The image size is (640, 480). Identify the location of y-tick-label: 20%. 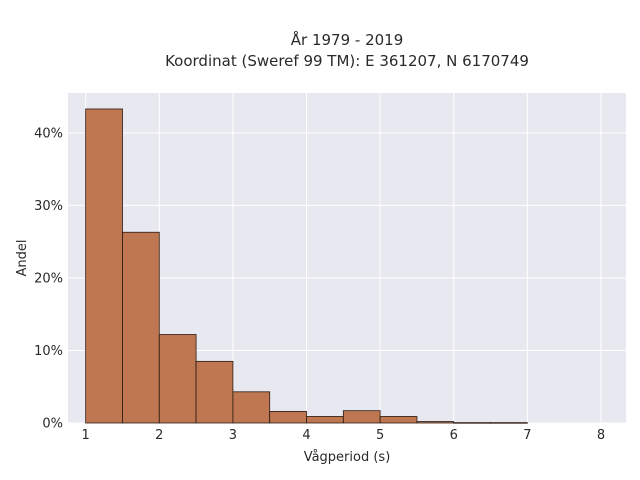
(48, 278).